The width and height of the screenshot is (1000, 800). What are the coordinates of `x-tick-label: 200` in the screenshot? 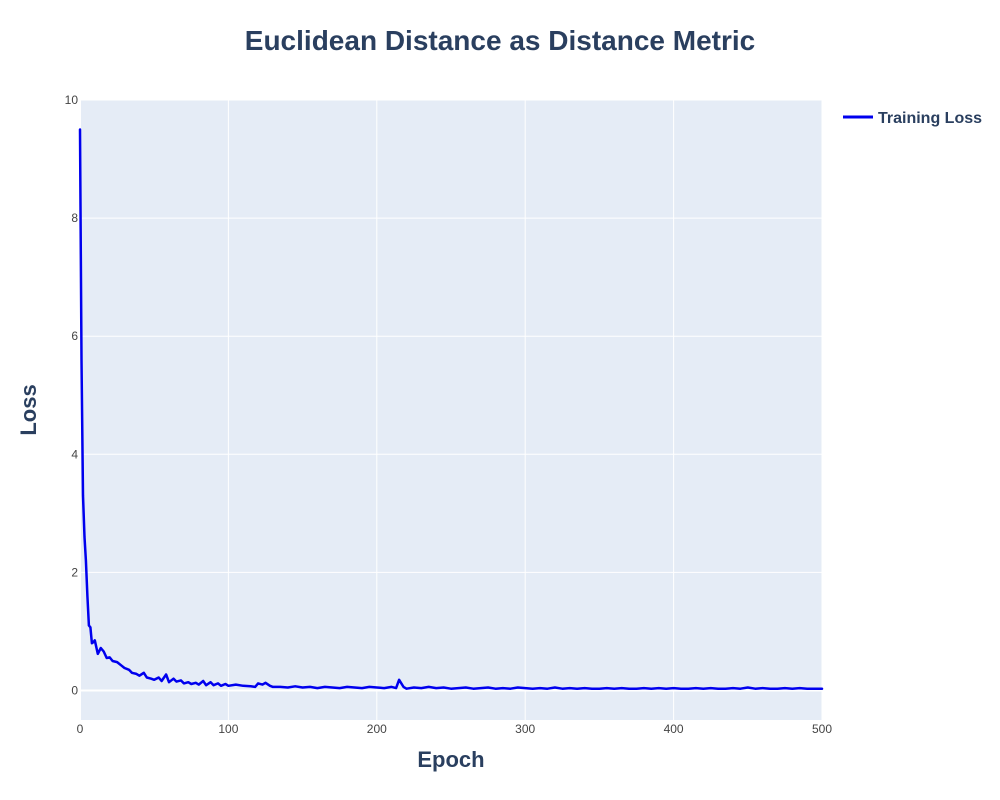 It's located at (377, 729).